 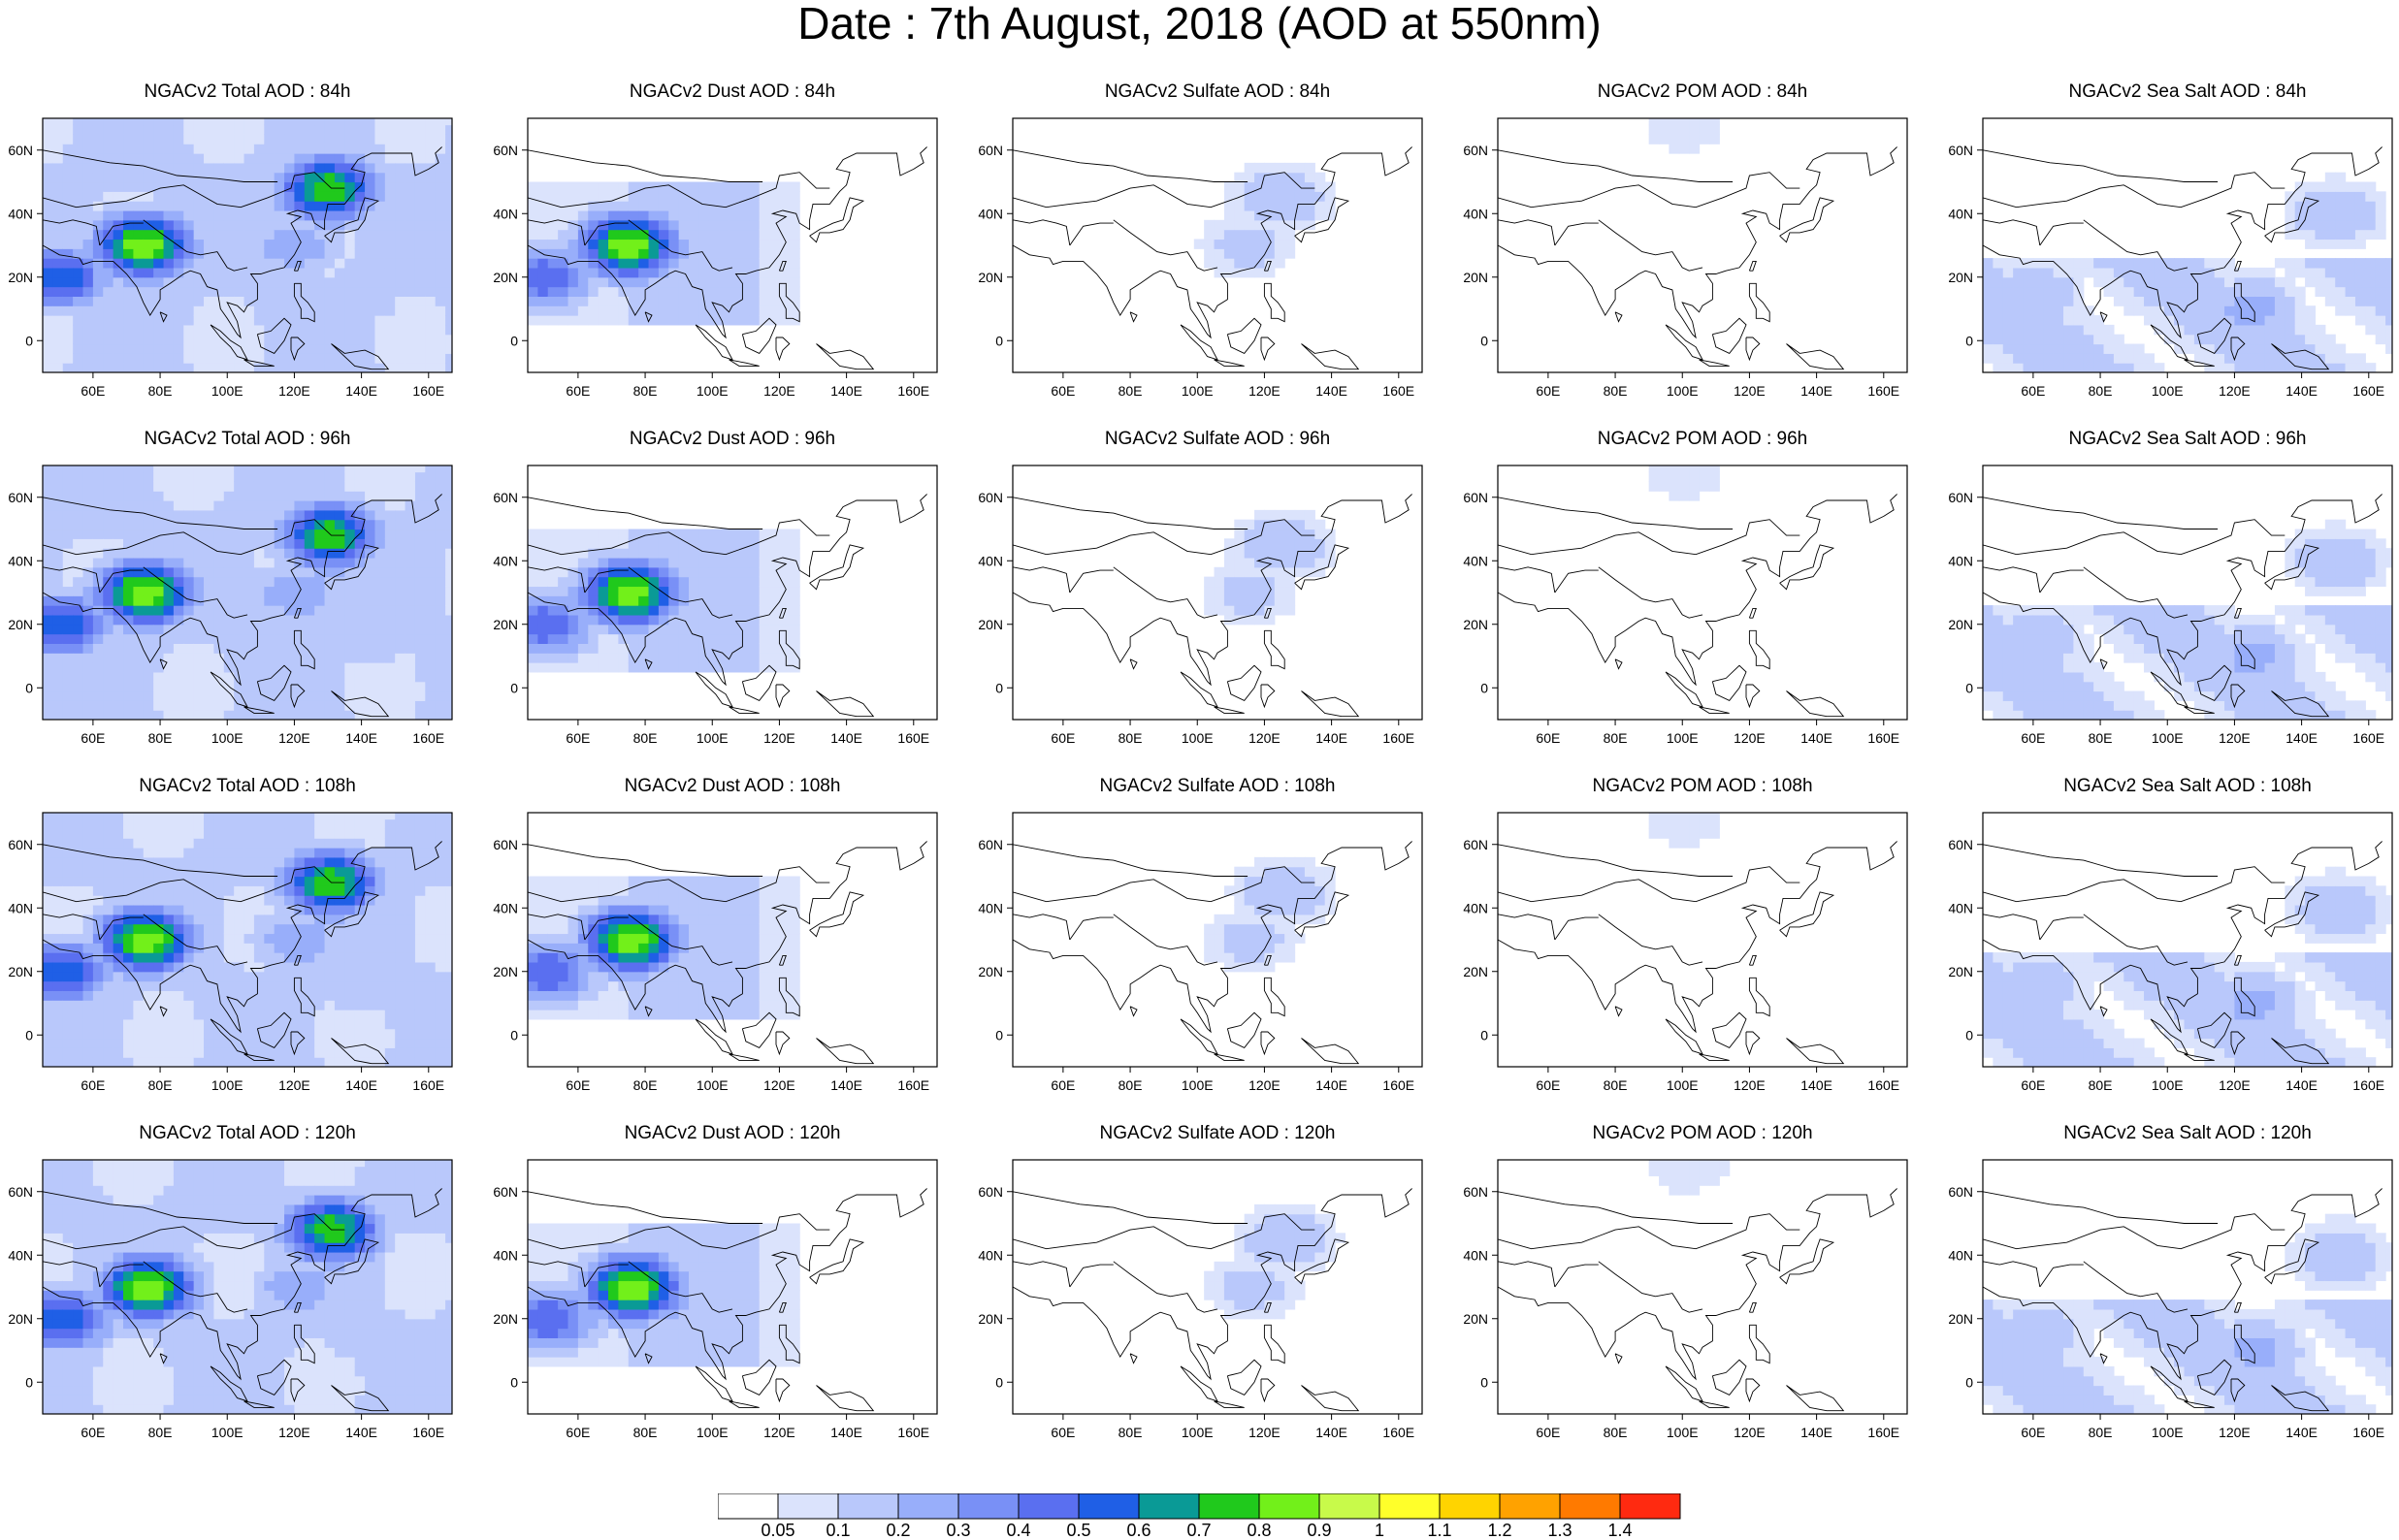 What do you see at coordinates (1398, 738) in the screenshot?
I see `x-tick-label: 160E` at bounding box center [1398, 738].